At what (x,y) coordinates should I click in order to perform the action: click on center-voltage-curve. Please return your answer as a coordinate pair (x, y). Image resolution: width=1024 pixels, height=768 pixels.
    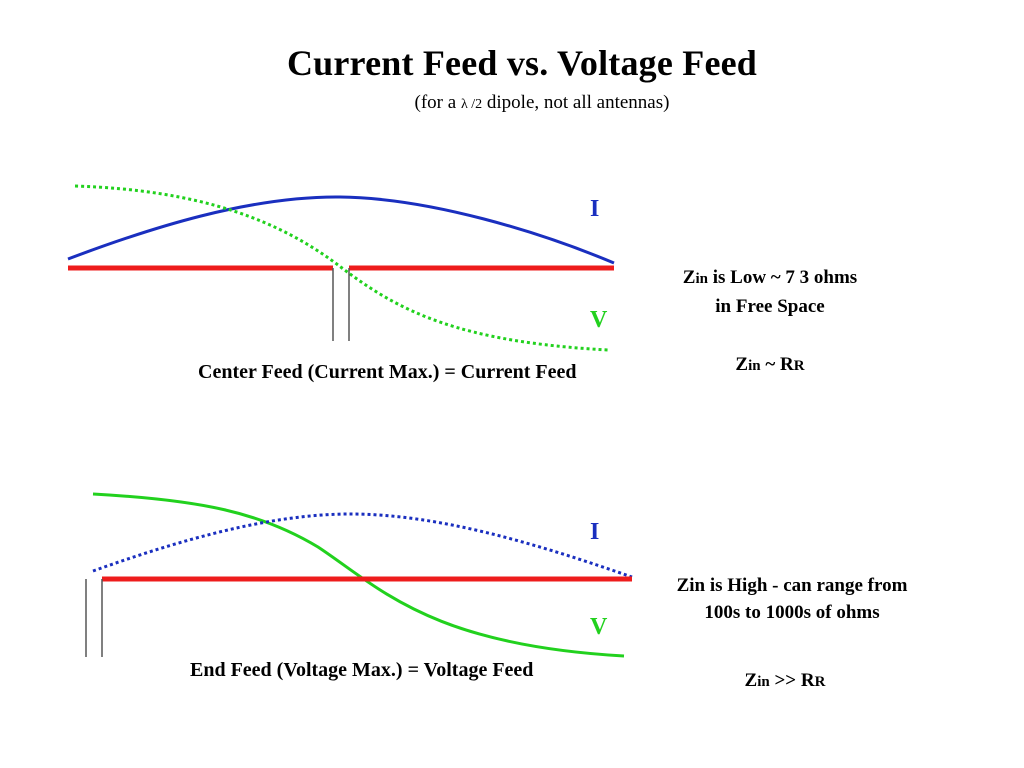
    Looking at the image, I should click on (341, 268).